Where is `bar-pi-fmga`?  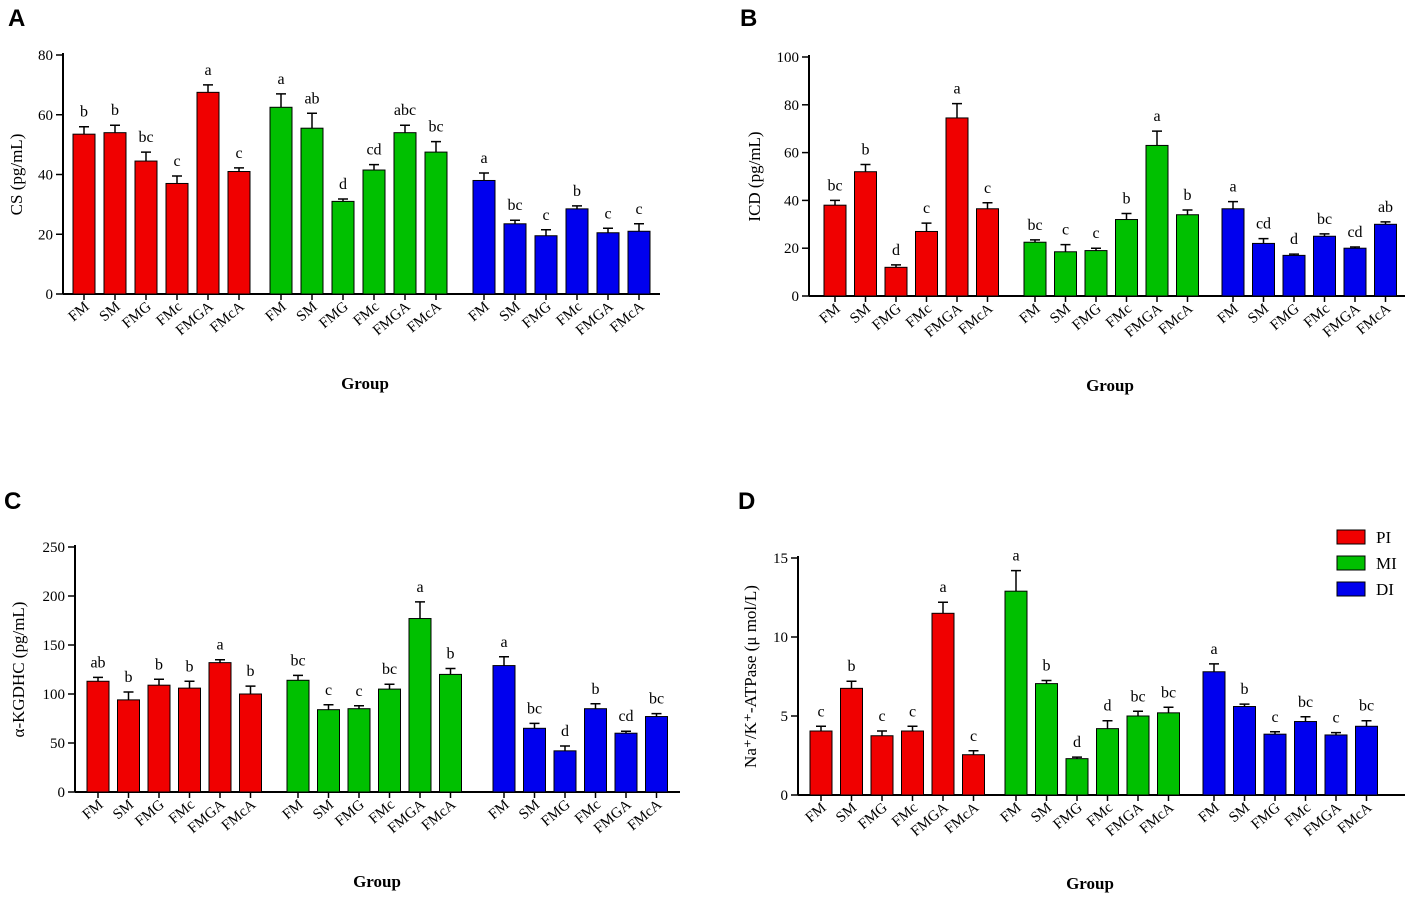 bar-pi-fmga is located at coordinates (208, 193).